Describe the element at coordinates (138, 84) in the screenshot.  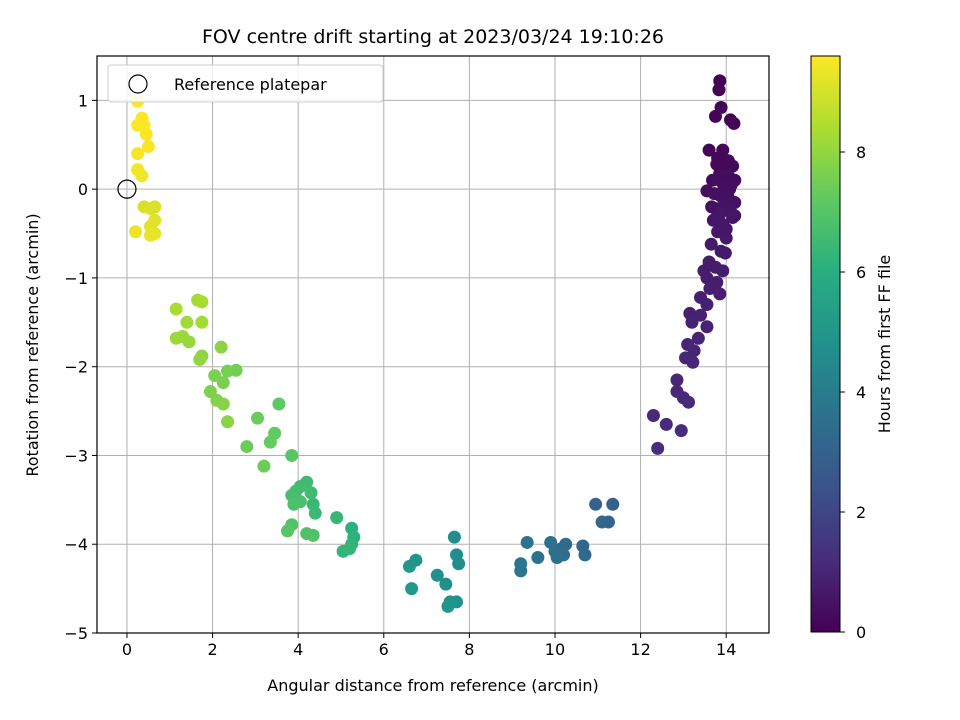
I see `legend-marker-reference` at that location.